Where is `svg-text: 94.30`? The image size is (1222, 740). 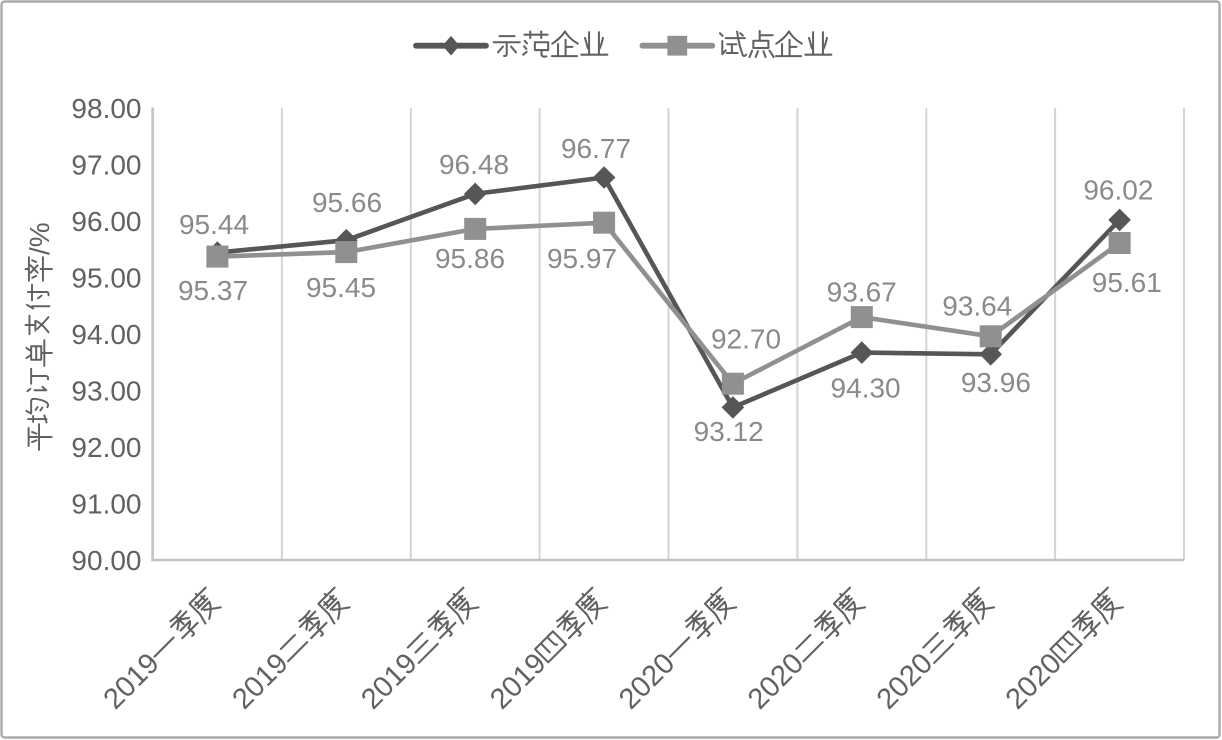 svg-text: 94.30 is located at coordinates (866, 388).